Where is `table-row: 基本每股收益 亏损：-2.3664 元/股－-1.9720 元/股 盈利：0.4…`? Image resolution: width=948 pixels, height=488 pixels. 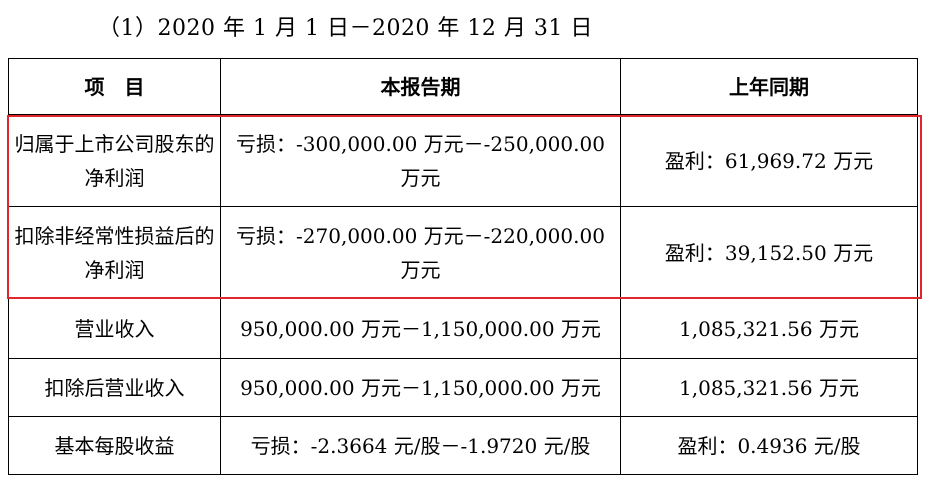
table-row: 基本每股收益 亏损：-2.3664 元/股－-1.9720 元/股 盈利：0.4… is located at coordinates (463, 445).